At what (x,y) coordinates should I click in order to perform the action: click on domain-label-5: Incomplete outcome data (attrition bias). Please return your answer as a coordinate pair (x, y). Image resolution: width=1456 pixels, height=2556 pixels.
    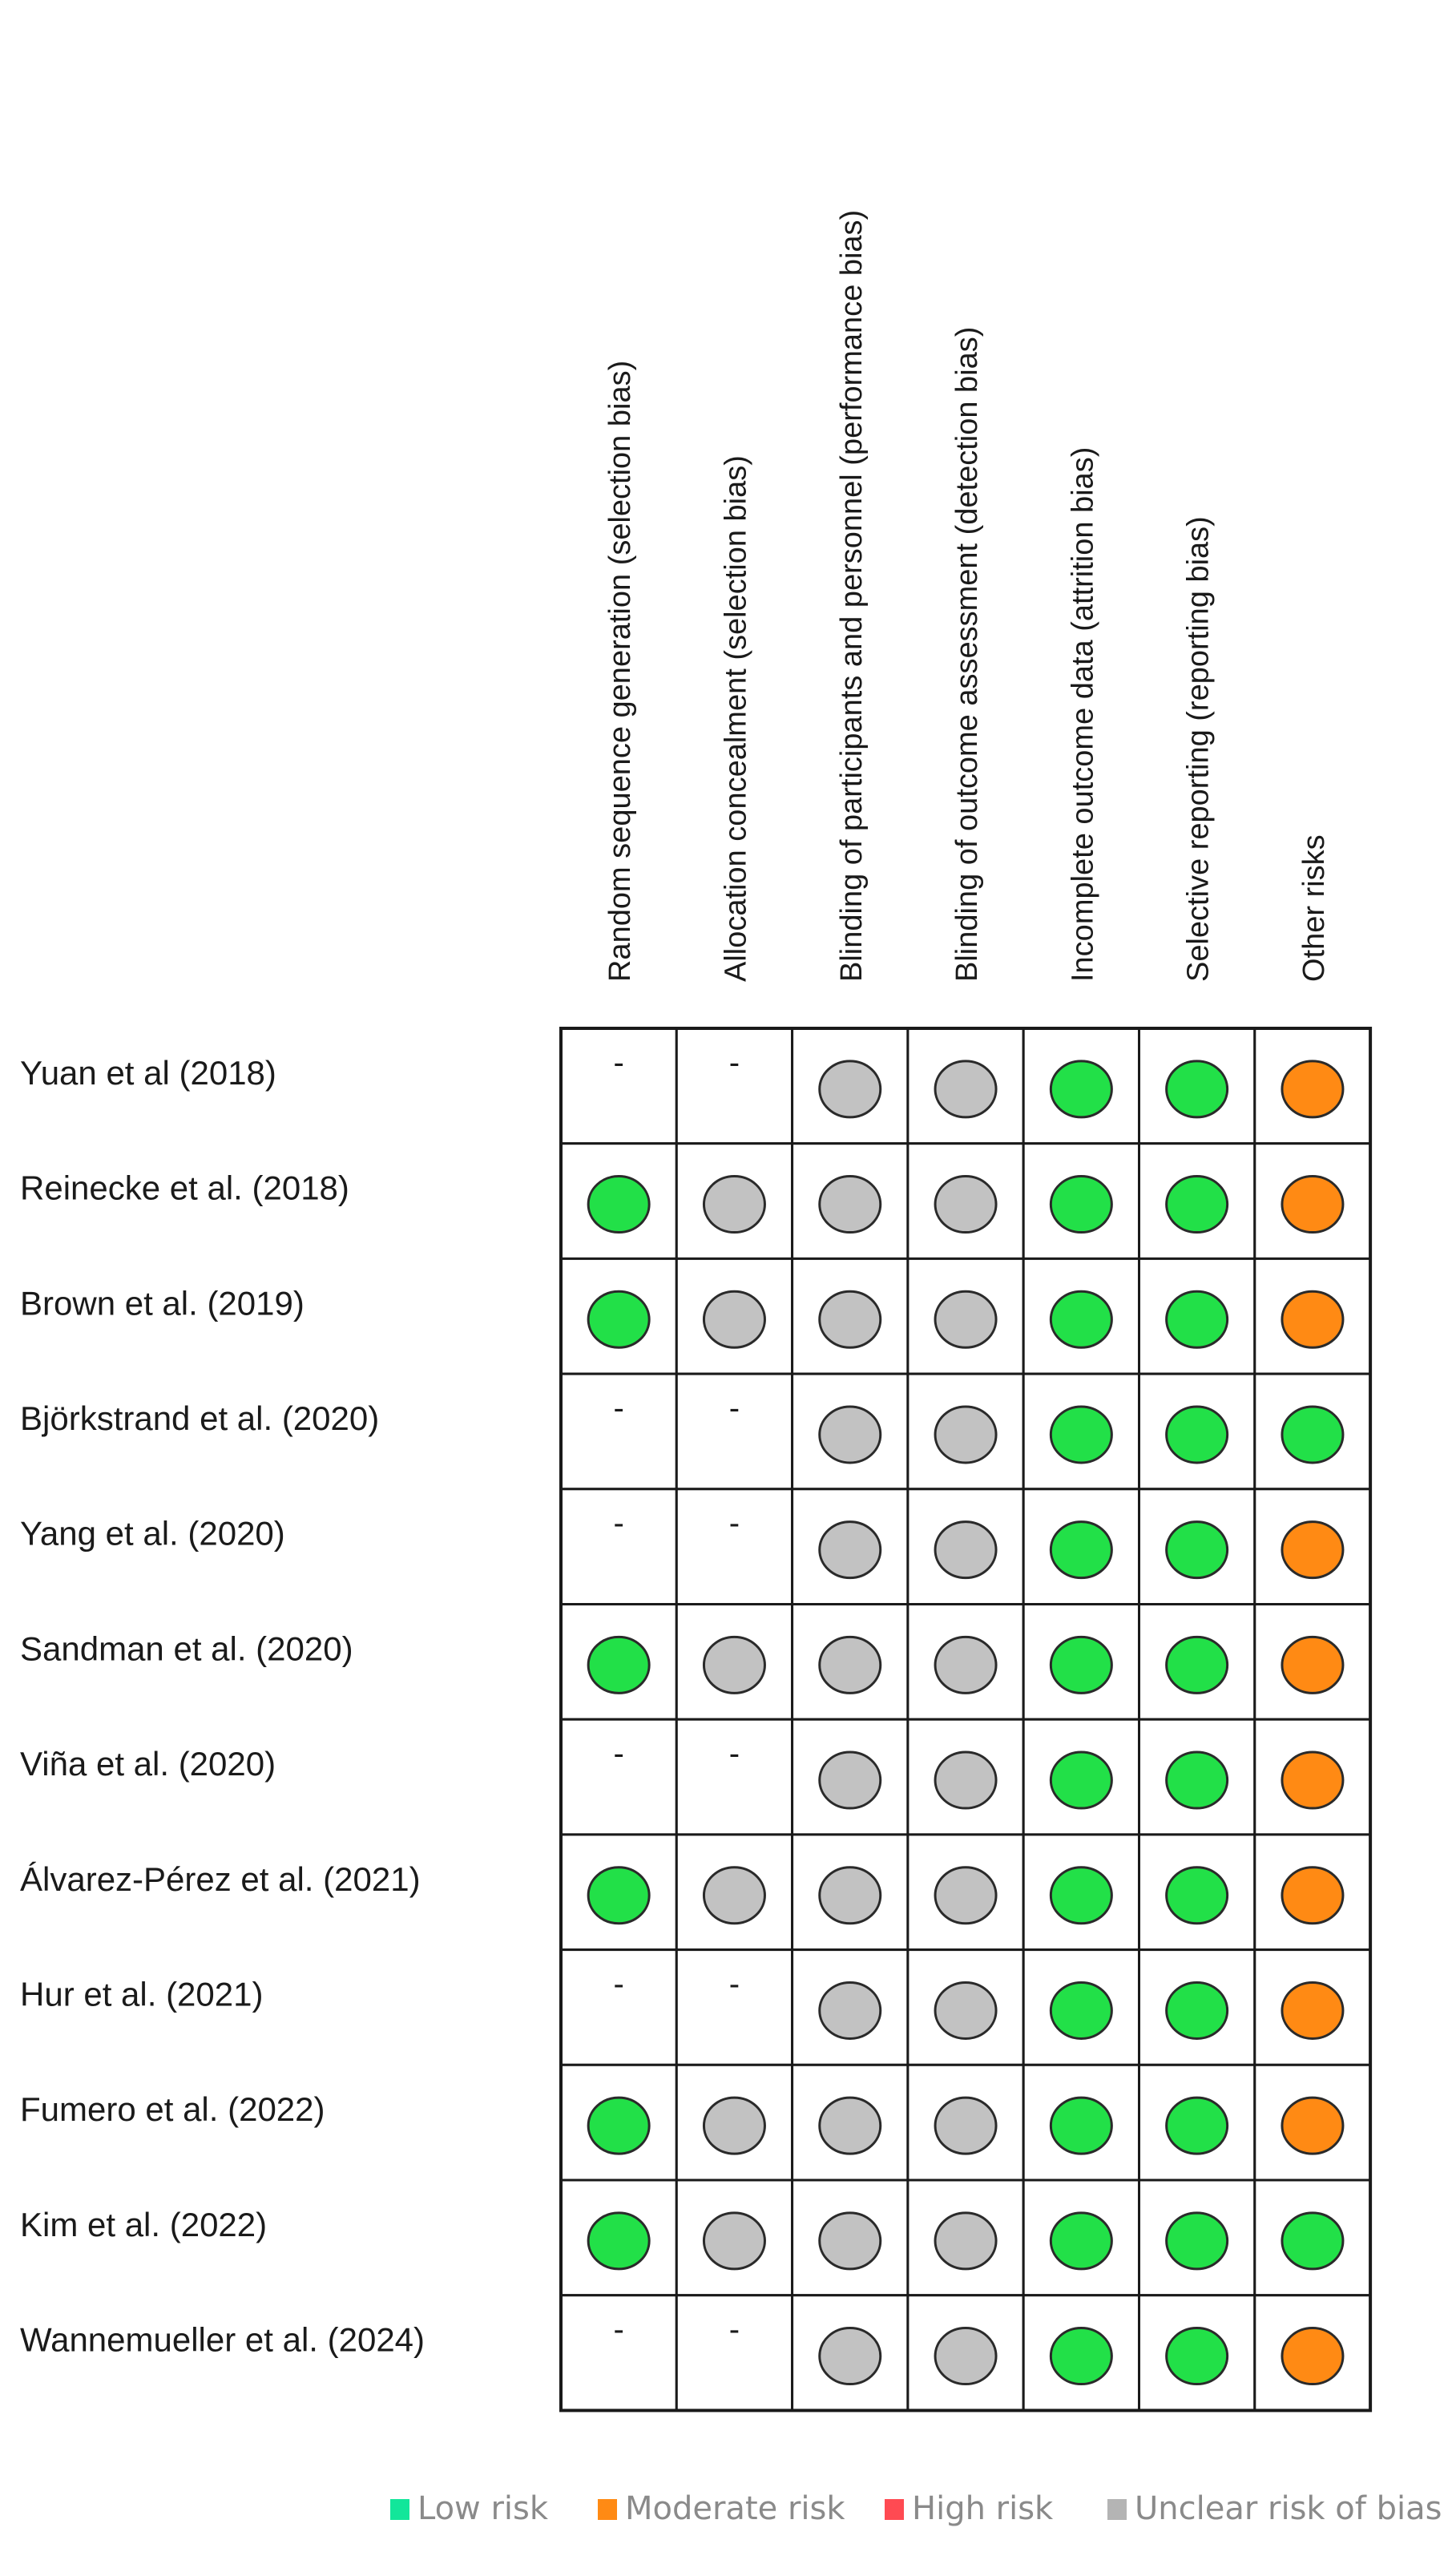
    Looking at the image, I should click on (1082, 714).